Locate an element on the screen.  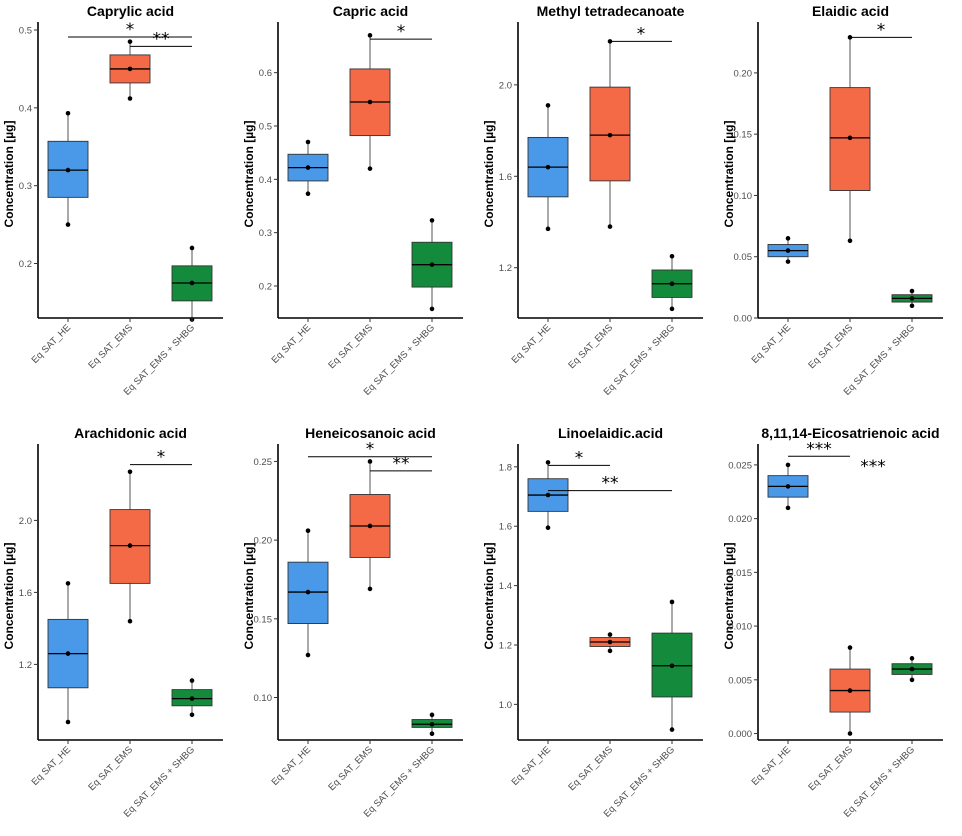
y-tick-label: 0.025 is located at coordinates (740, 465).